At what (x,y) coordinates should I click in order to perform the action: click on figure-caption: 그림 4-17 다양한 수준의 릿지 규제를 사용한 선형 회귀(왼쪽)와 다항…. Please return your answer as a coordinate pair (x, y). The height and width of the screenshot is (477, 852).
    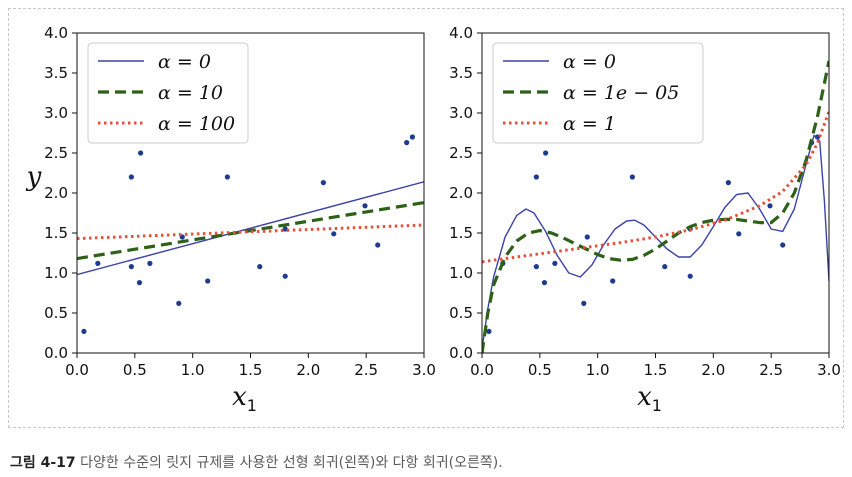
    Looking at the image, I should click on (256, 462).